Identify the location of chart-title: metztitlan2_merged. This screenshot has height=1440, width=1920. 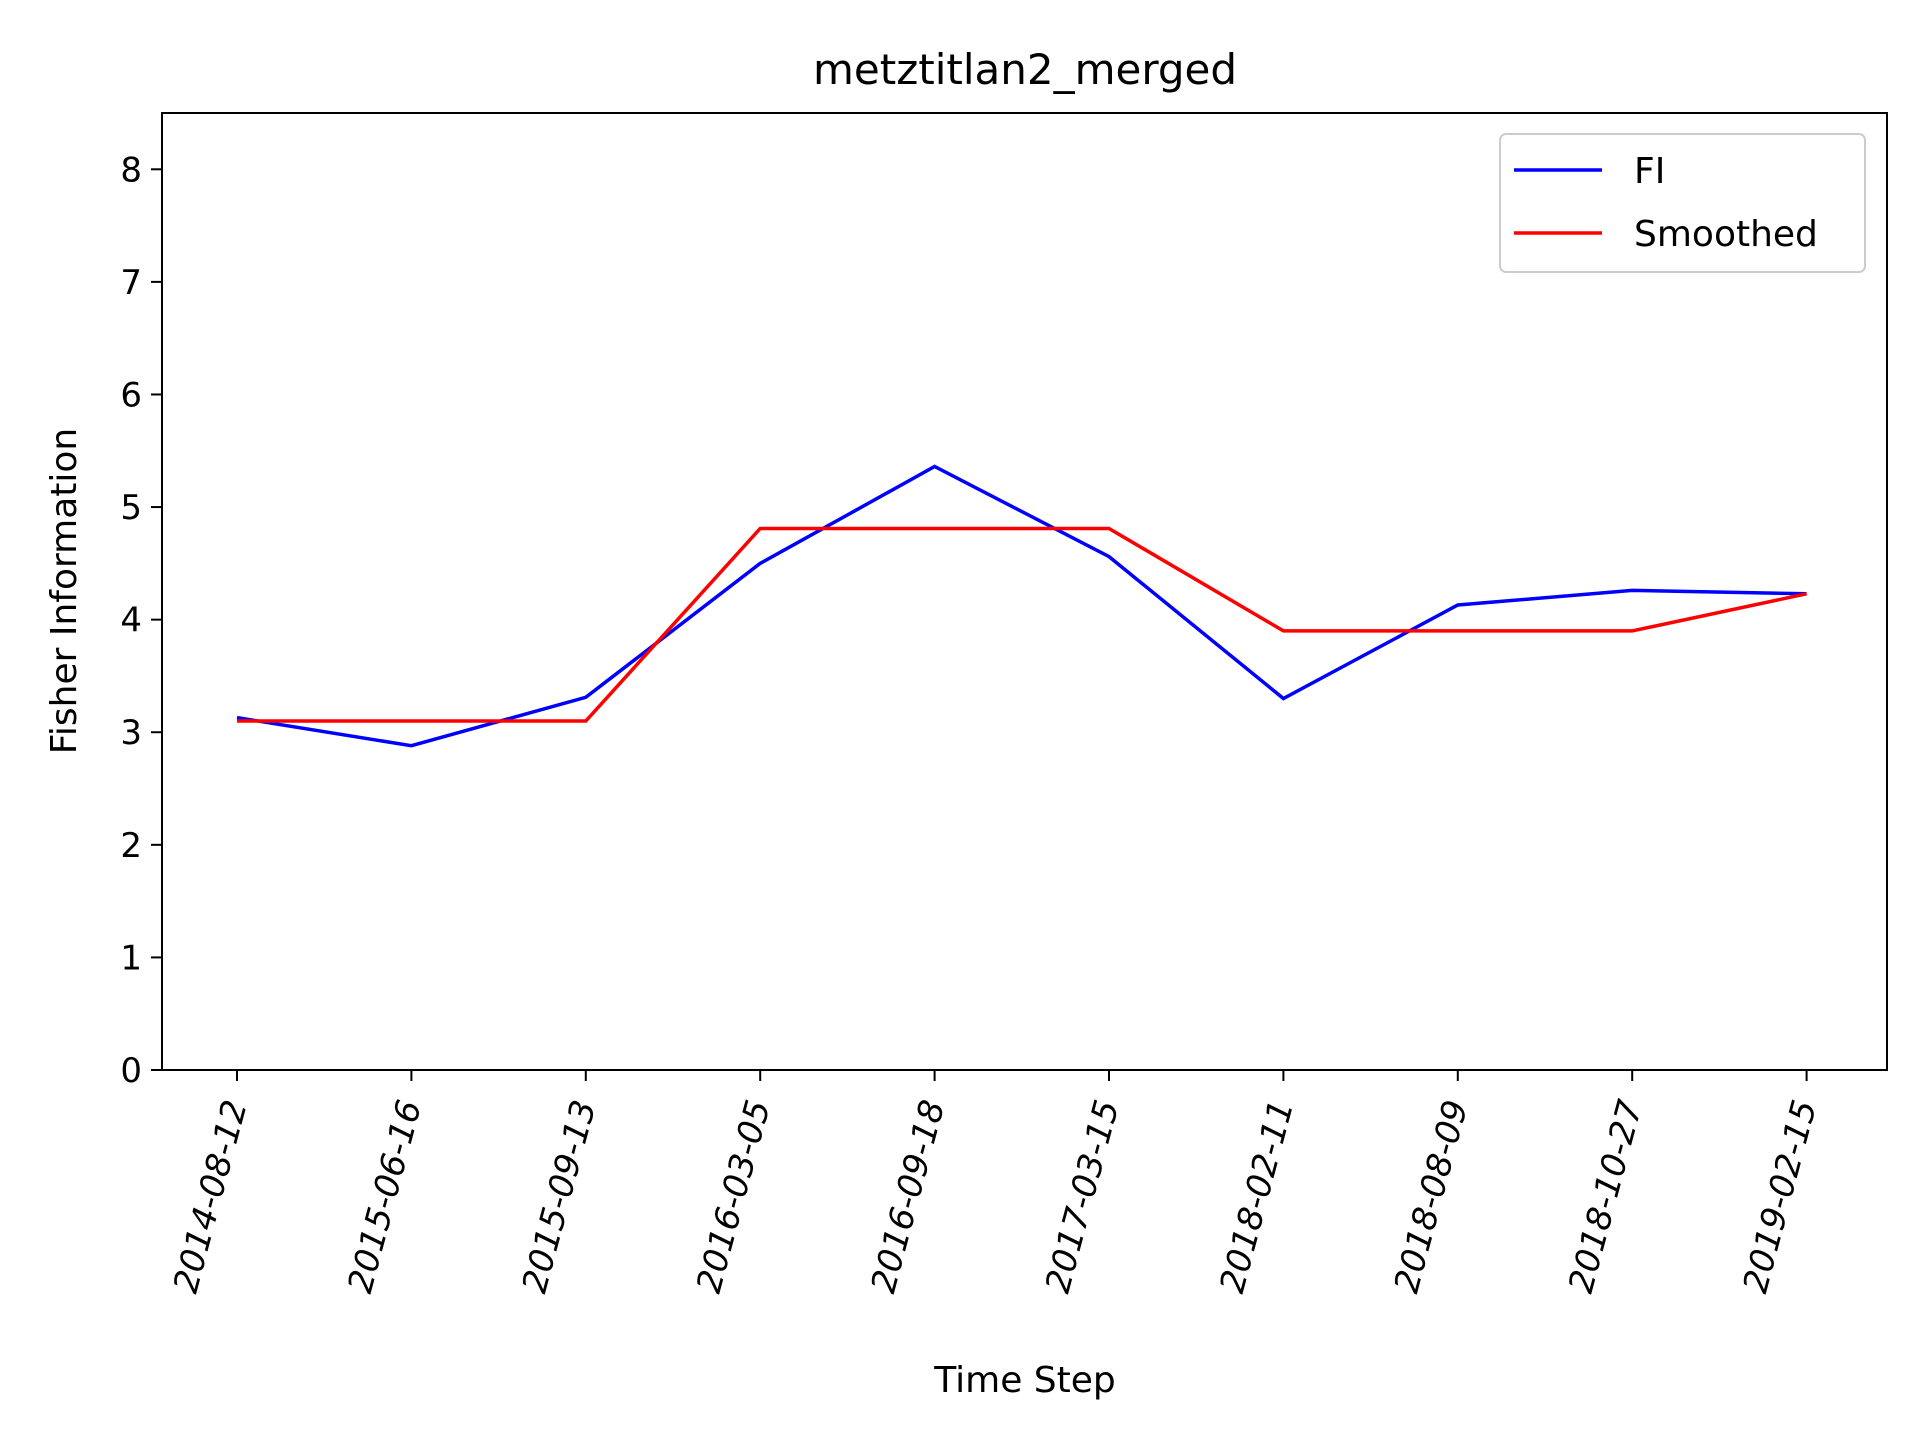
(1025, 69).